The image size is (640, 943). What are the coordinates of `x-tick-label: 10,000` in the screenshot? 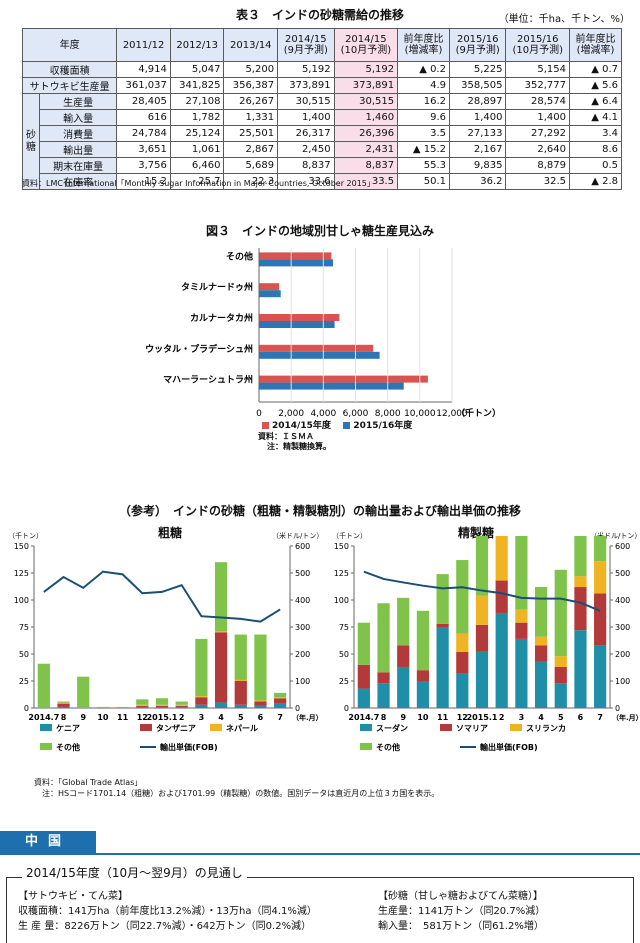 It's located at (420, 414).